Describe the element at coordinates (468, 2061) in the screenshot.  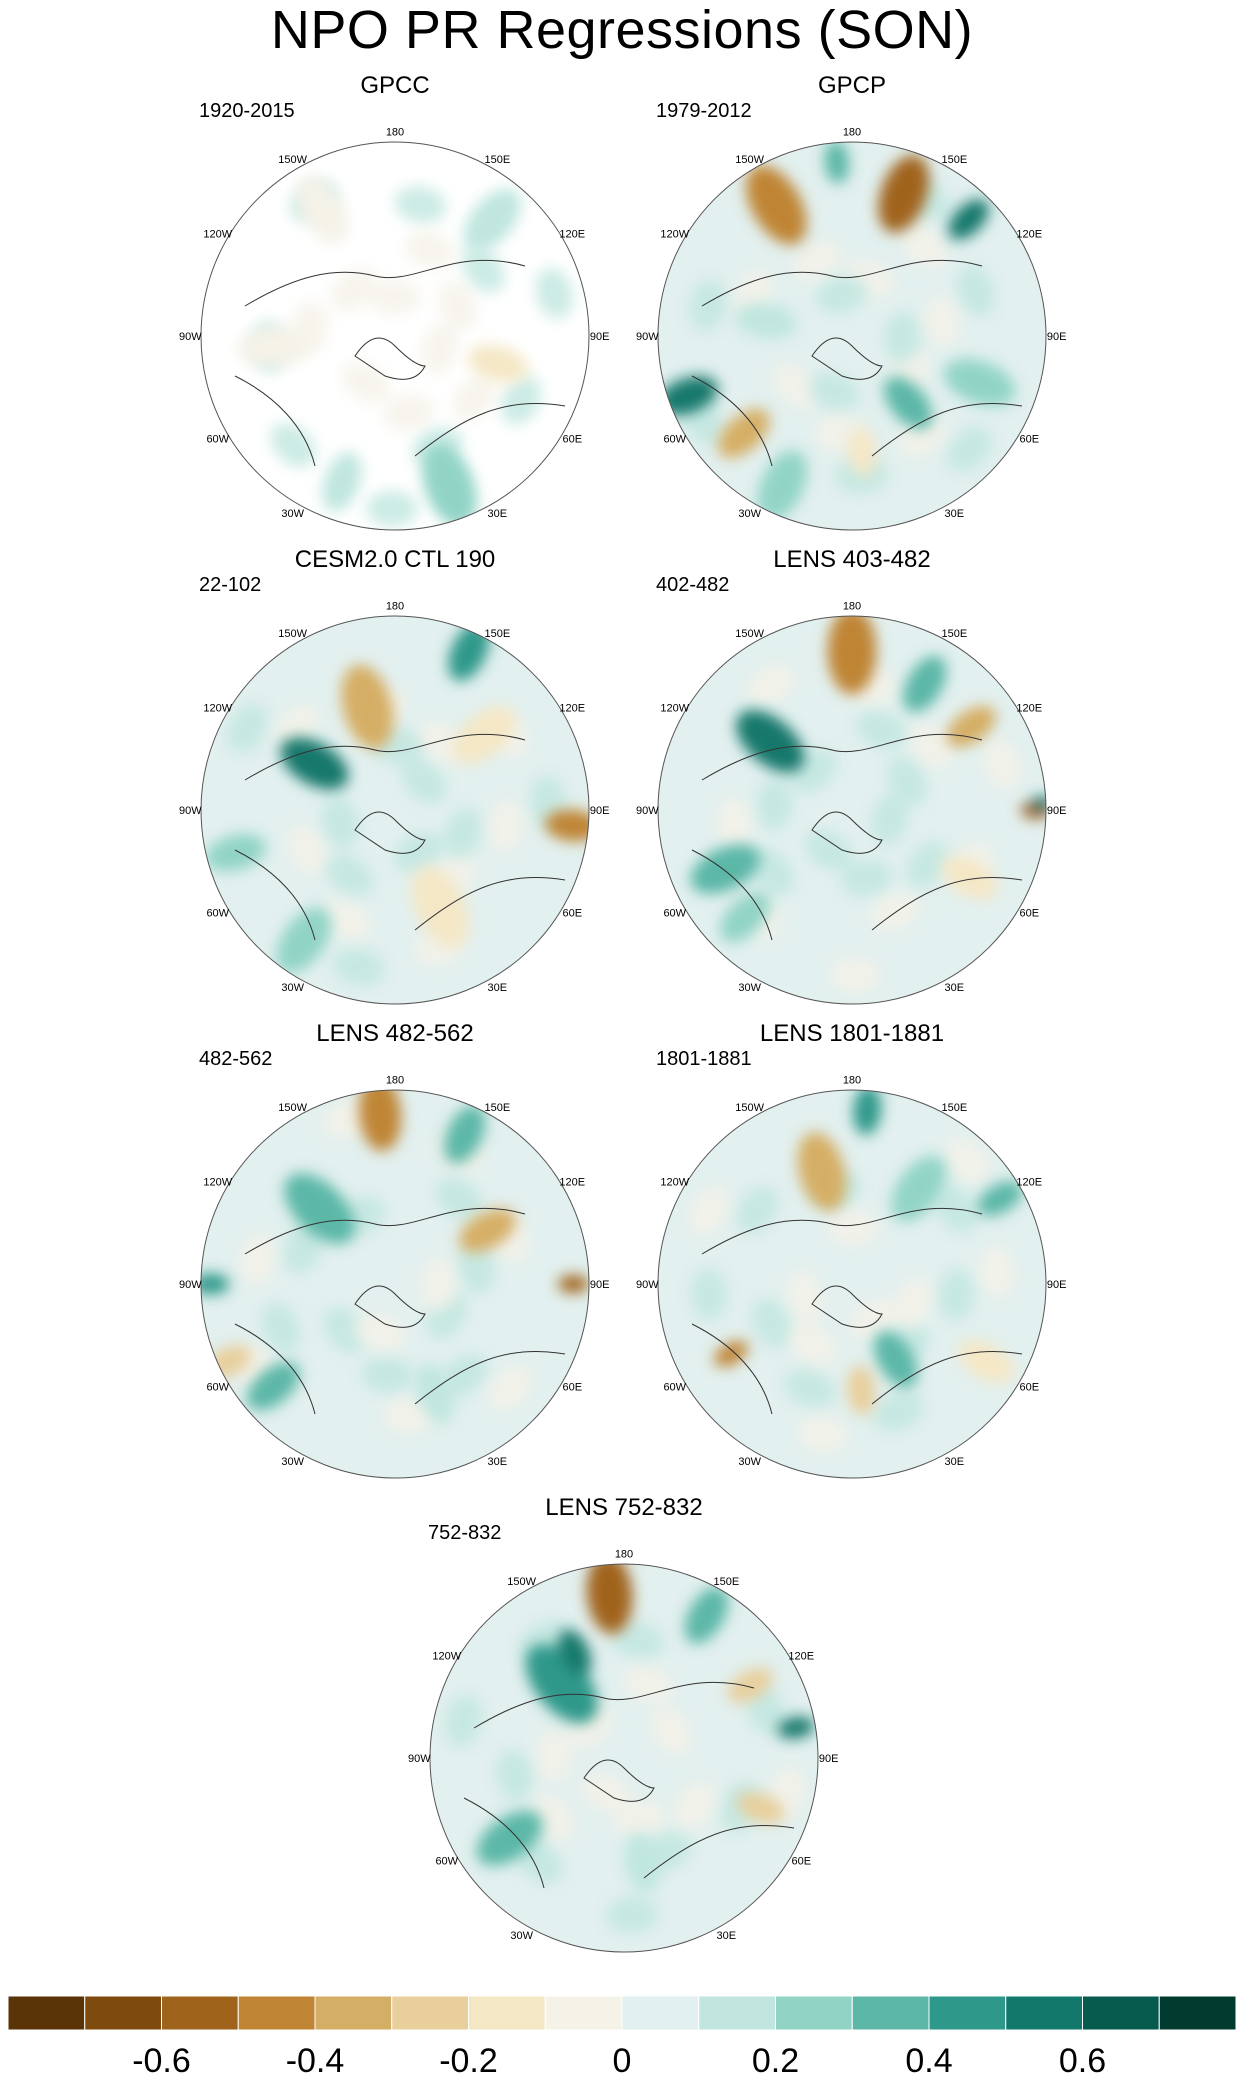
I see `colorbar-tick-label: -0.2` at that location.